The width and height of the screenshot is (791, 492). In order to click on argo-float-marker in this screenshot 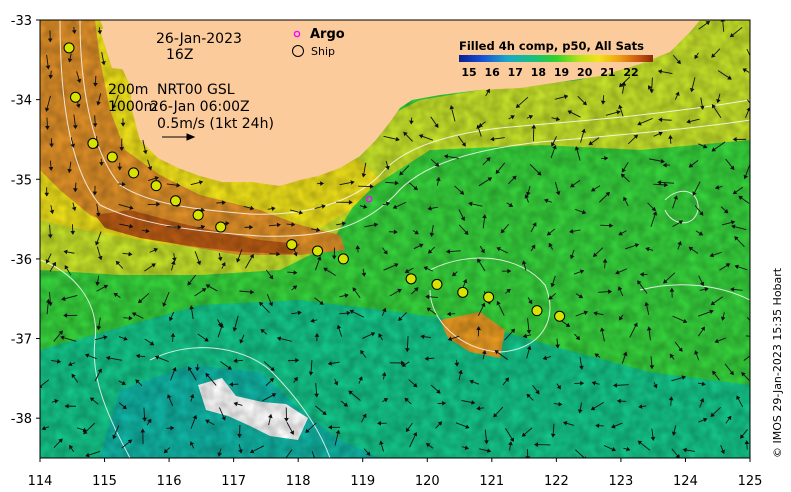, I will do `click(369, 199)`.